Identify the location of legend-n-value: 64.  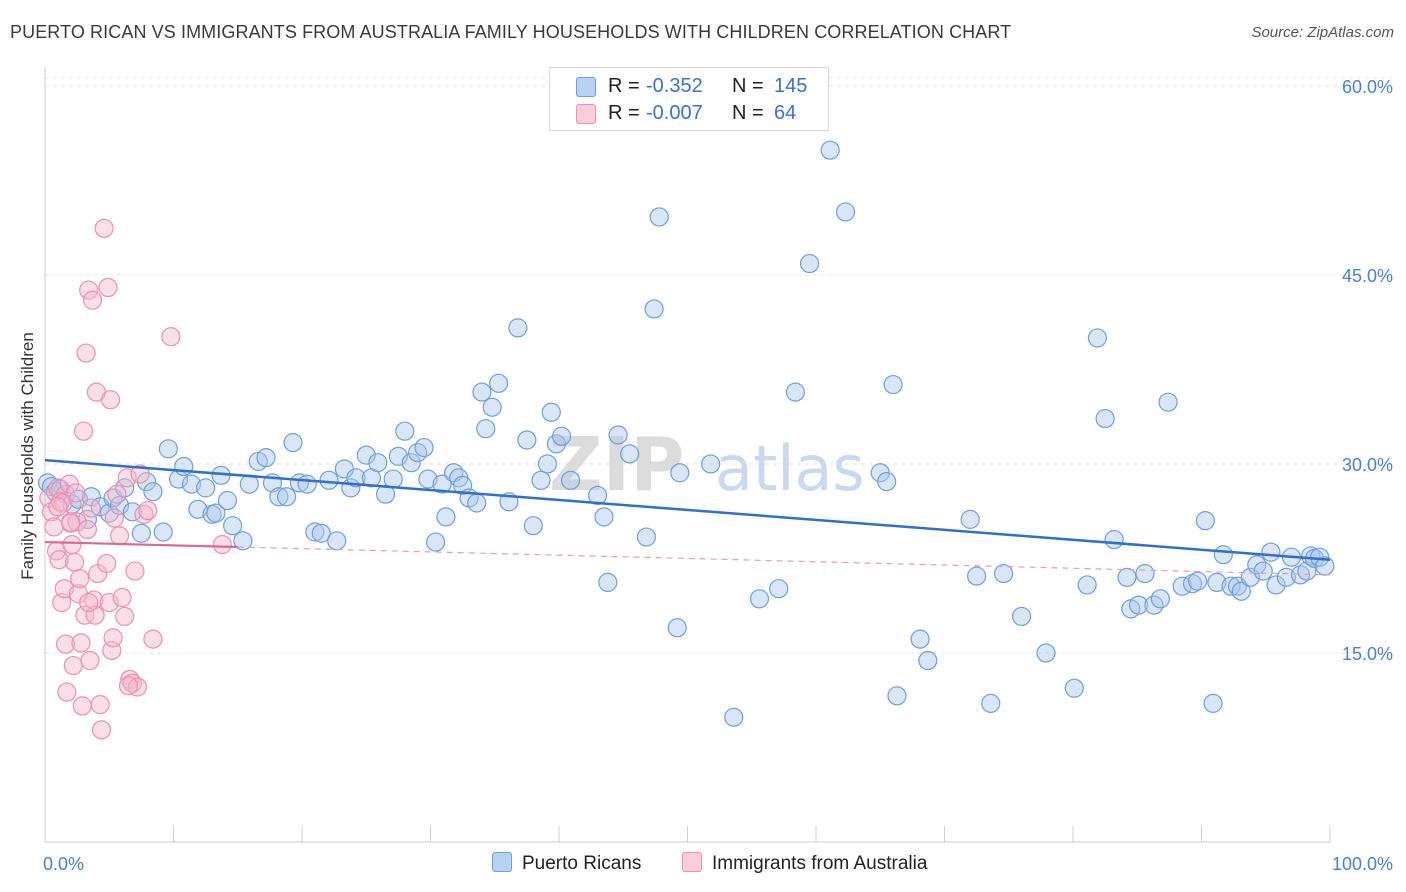
(785, 113).